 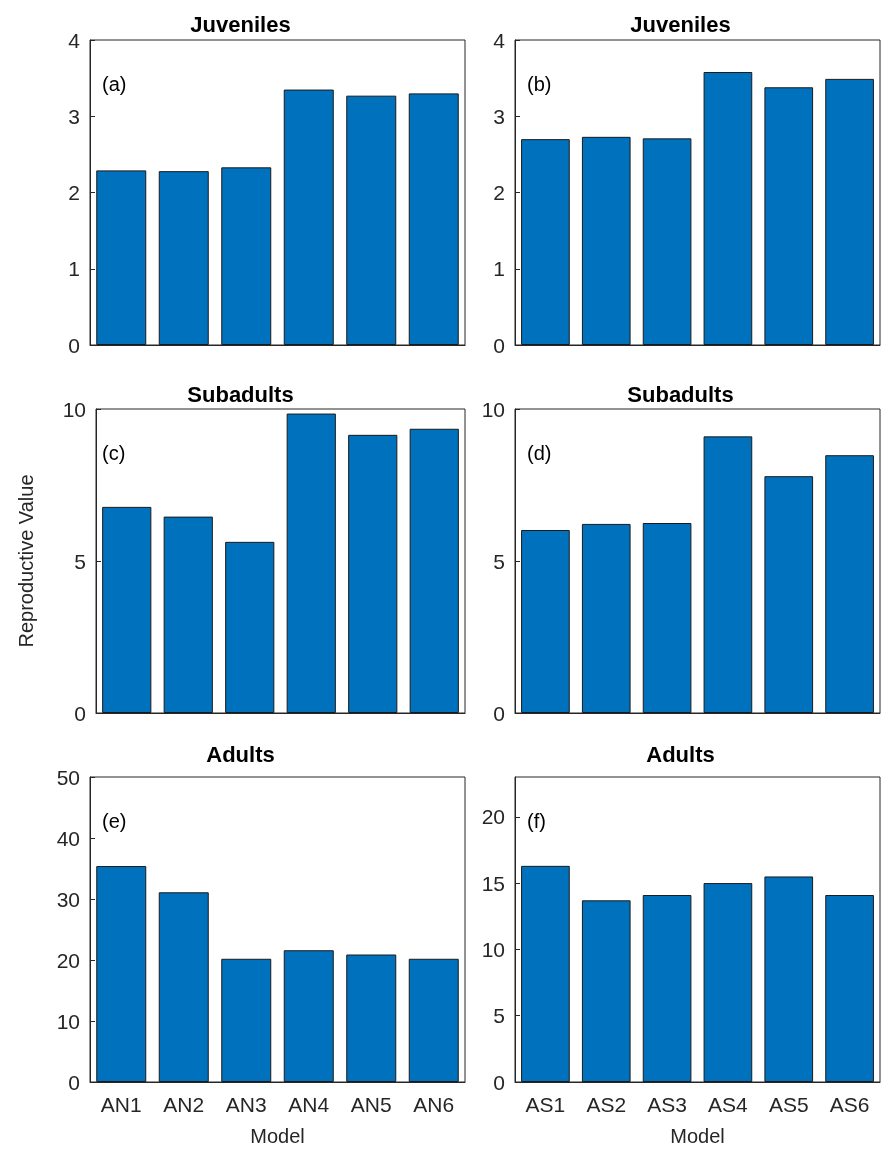 What do you see at coordinates (606, 1104) in the screenshot?
I see `x-tick-label: AS2` at bounding box center [606, 1104].